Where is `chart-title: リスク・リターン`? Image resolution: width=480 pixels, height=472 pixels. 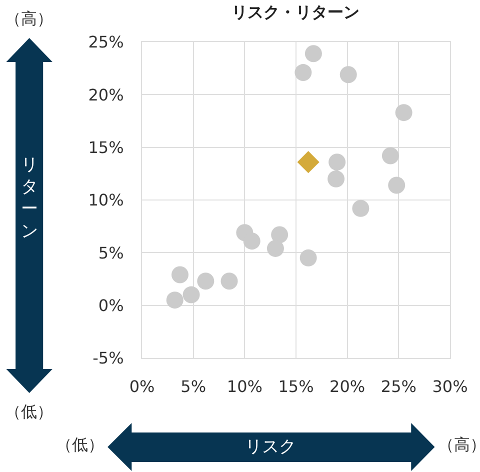
chart-title: リスク・リターン is located at coordinates (296, 12).